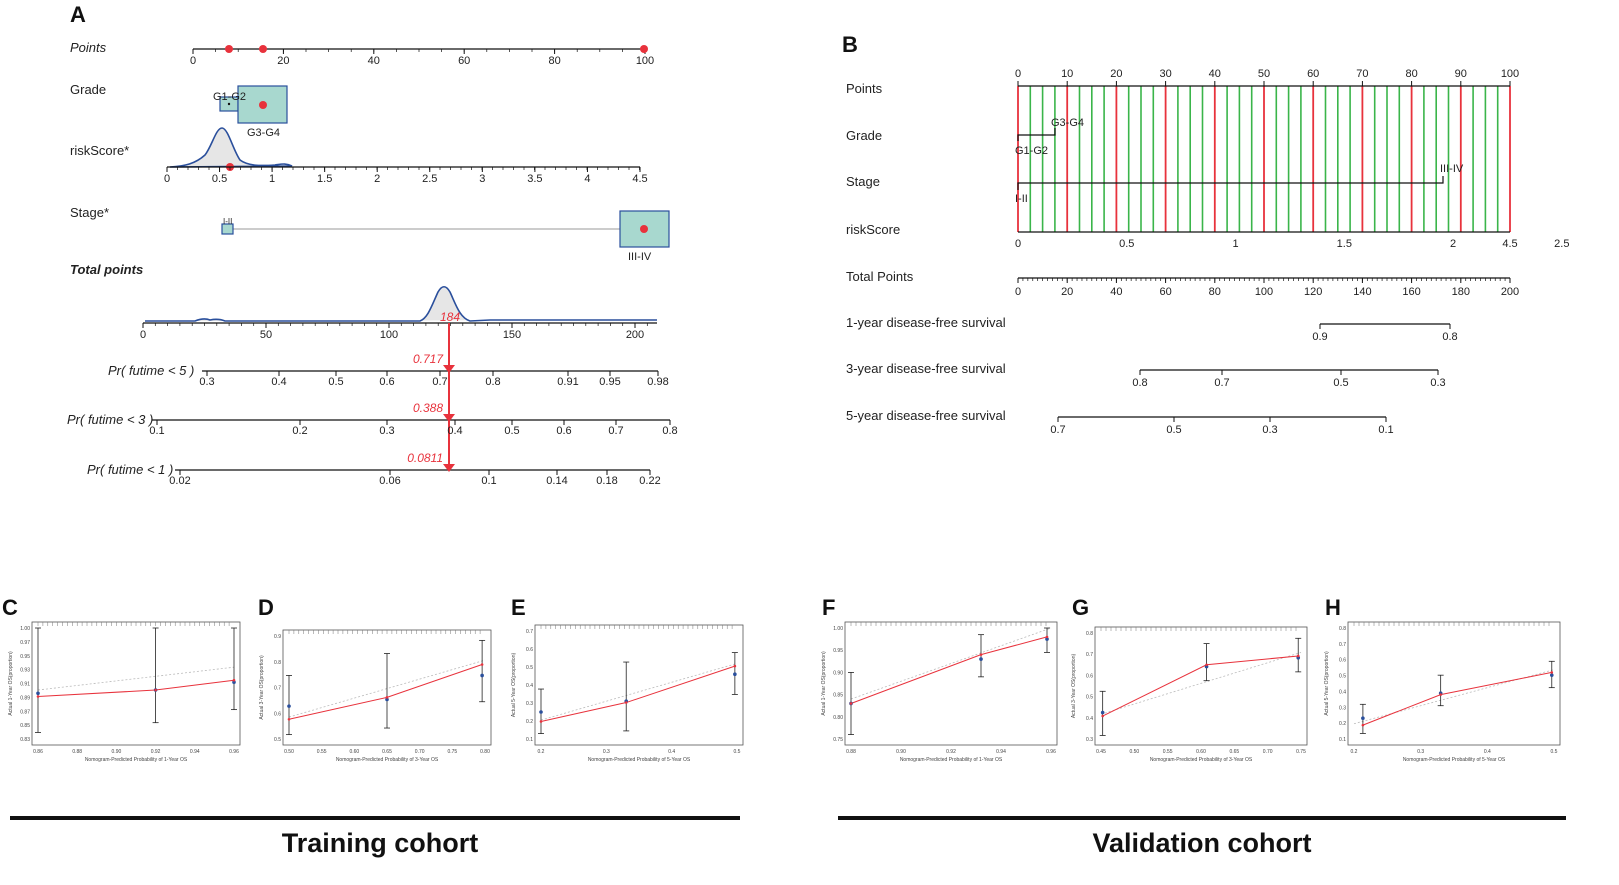 The image size is (1619, 885). What do you see at coordinates (511, 431) in the screenshot?
I see `a-prob-axis-tick-label: 0.5` at bounding box center [511, 431].